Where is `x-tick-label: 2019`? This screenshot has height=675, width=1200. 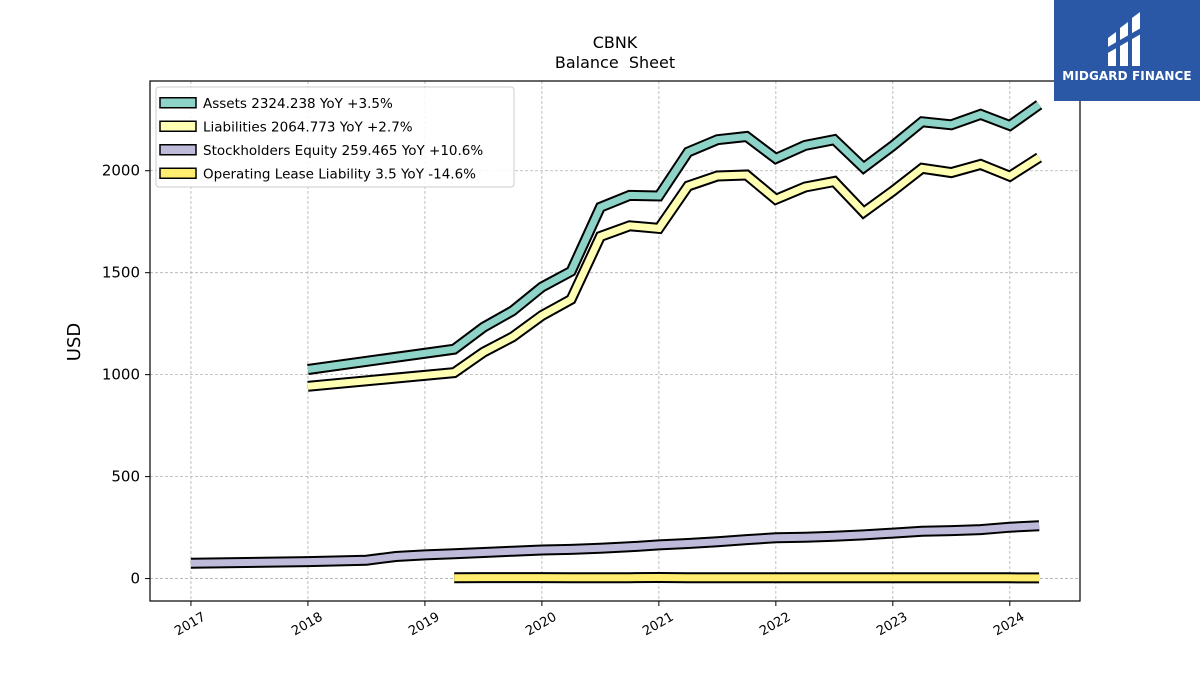 x-tick-label: 2019 is located at coordinates (424, 625).